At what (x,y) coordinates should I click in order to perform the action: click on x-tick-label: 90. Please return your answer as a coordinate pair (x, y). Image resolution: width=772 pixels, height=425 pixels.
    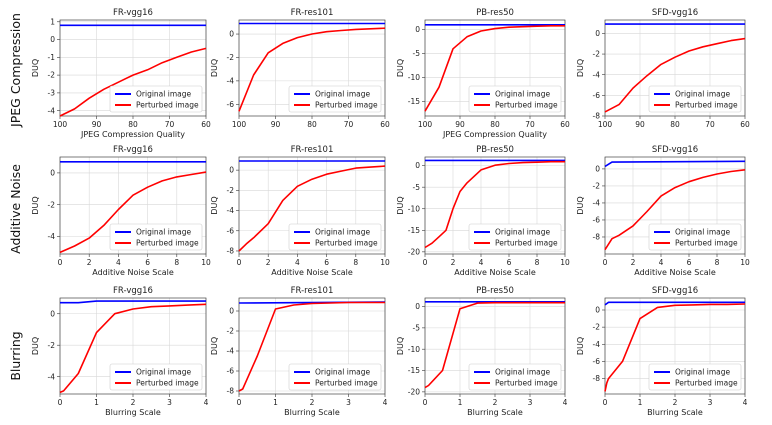
    Looking at the image, I should click on (460, 124).